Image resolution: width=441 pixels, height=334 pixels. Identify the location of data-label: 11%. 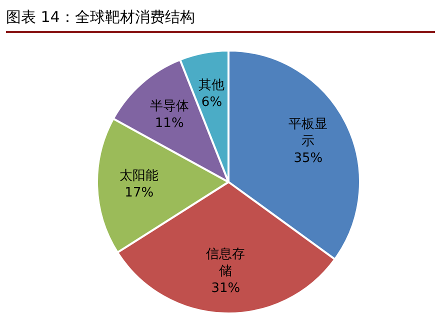
(169, 123).